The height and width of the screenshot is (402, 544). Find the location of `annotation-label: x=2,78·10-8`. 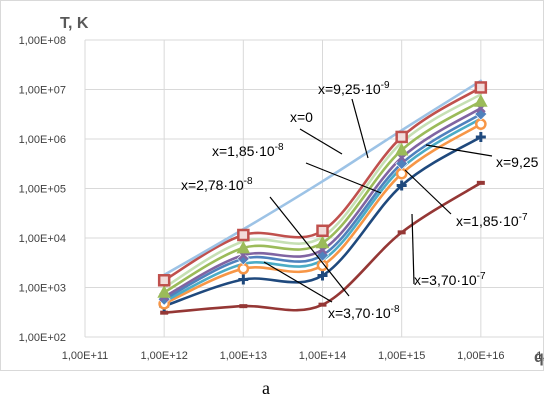

annotation-label: x=2,78·10-8 is located at coordinates (217, 184).